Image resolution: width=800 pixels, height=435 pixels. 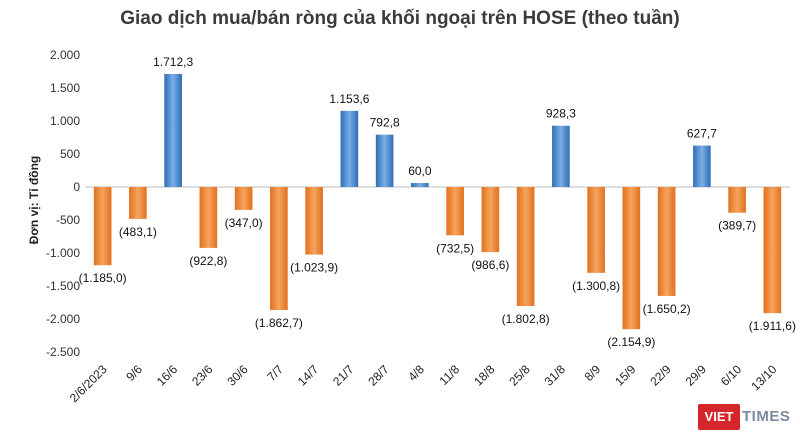 What do you see at coordinates (308, 375) in the screenshot?
I see `x-tick-label: 14/7` at bounding box center [308, 375].